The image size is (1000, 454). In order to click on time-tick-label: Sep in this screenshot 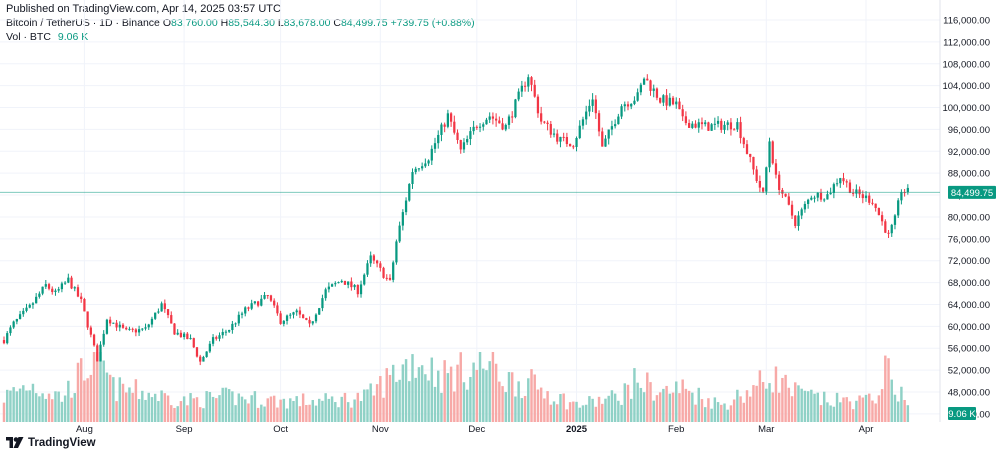, I will do `click(184, 429)`.